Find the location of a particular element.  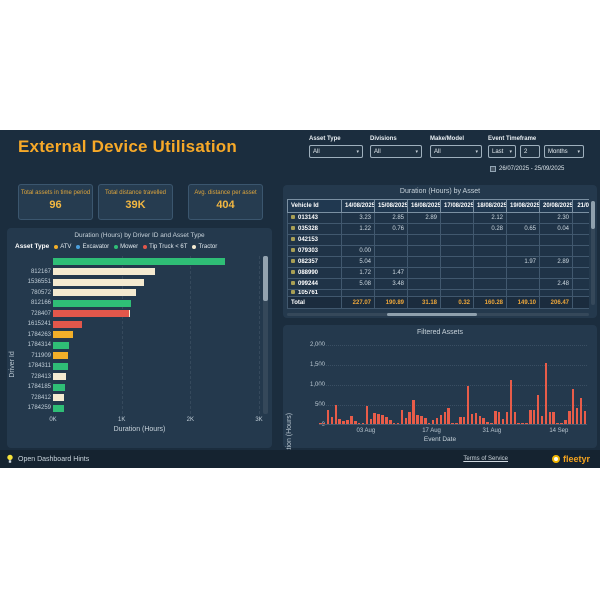

table-row: 088990 1.72 1.47 is located at coordinates (438, 273).